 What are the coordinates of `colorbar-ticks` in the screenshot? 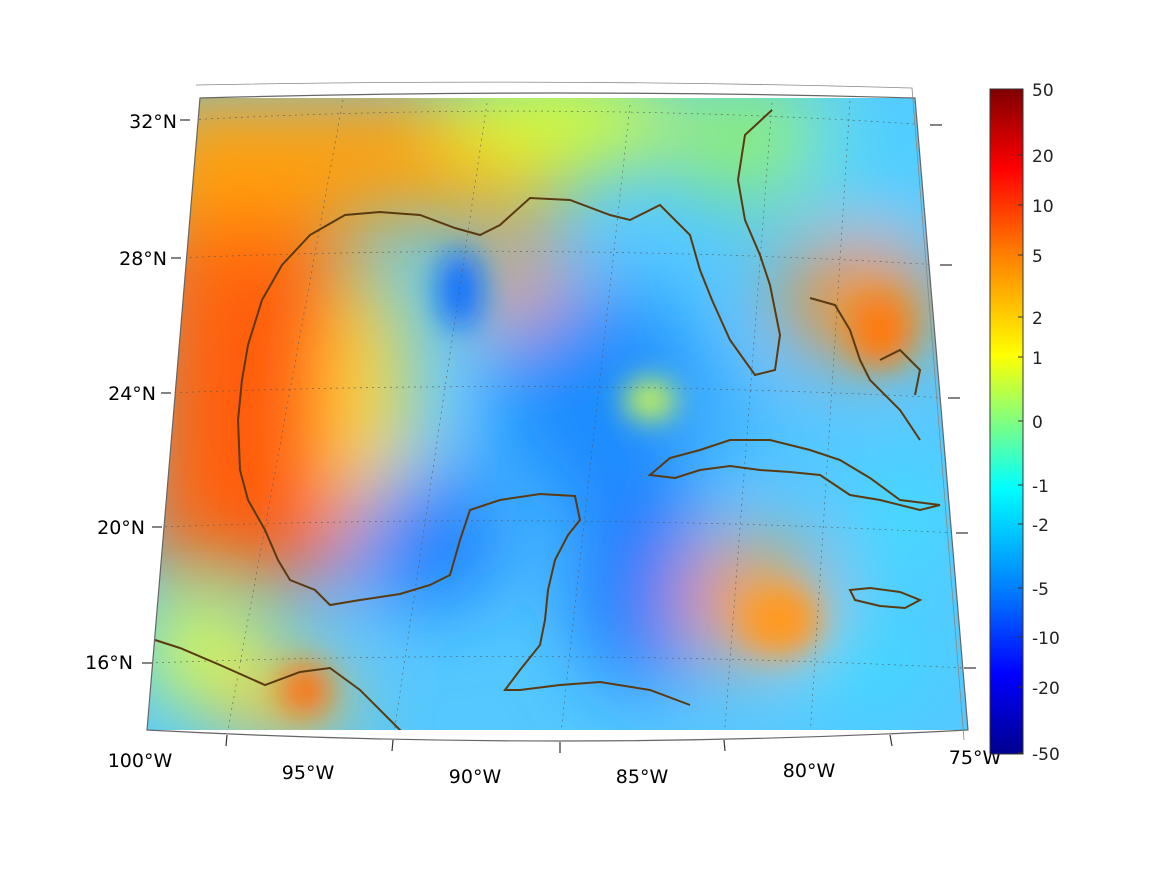 It's located at (1020, 421).